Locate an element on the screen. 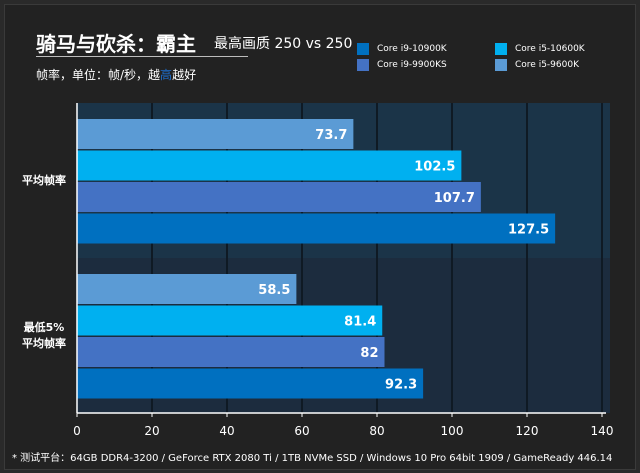 The image size is (640, 473). x-tick-label: 40 is located at coordinates (226, 431).